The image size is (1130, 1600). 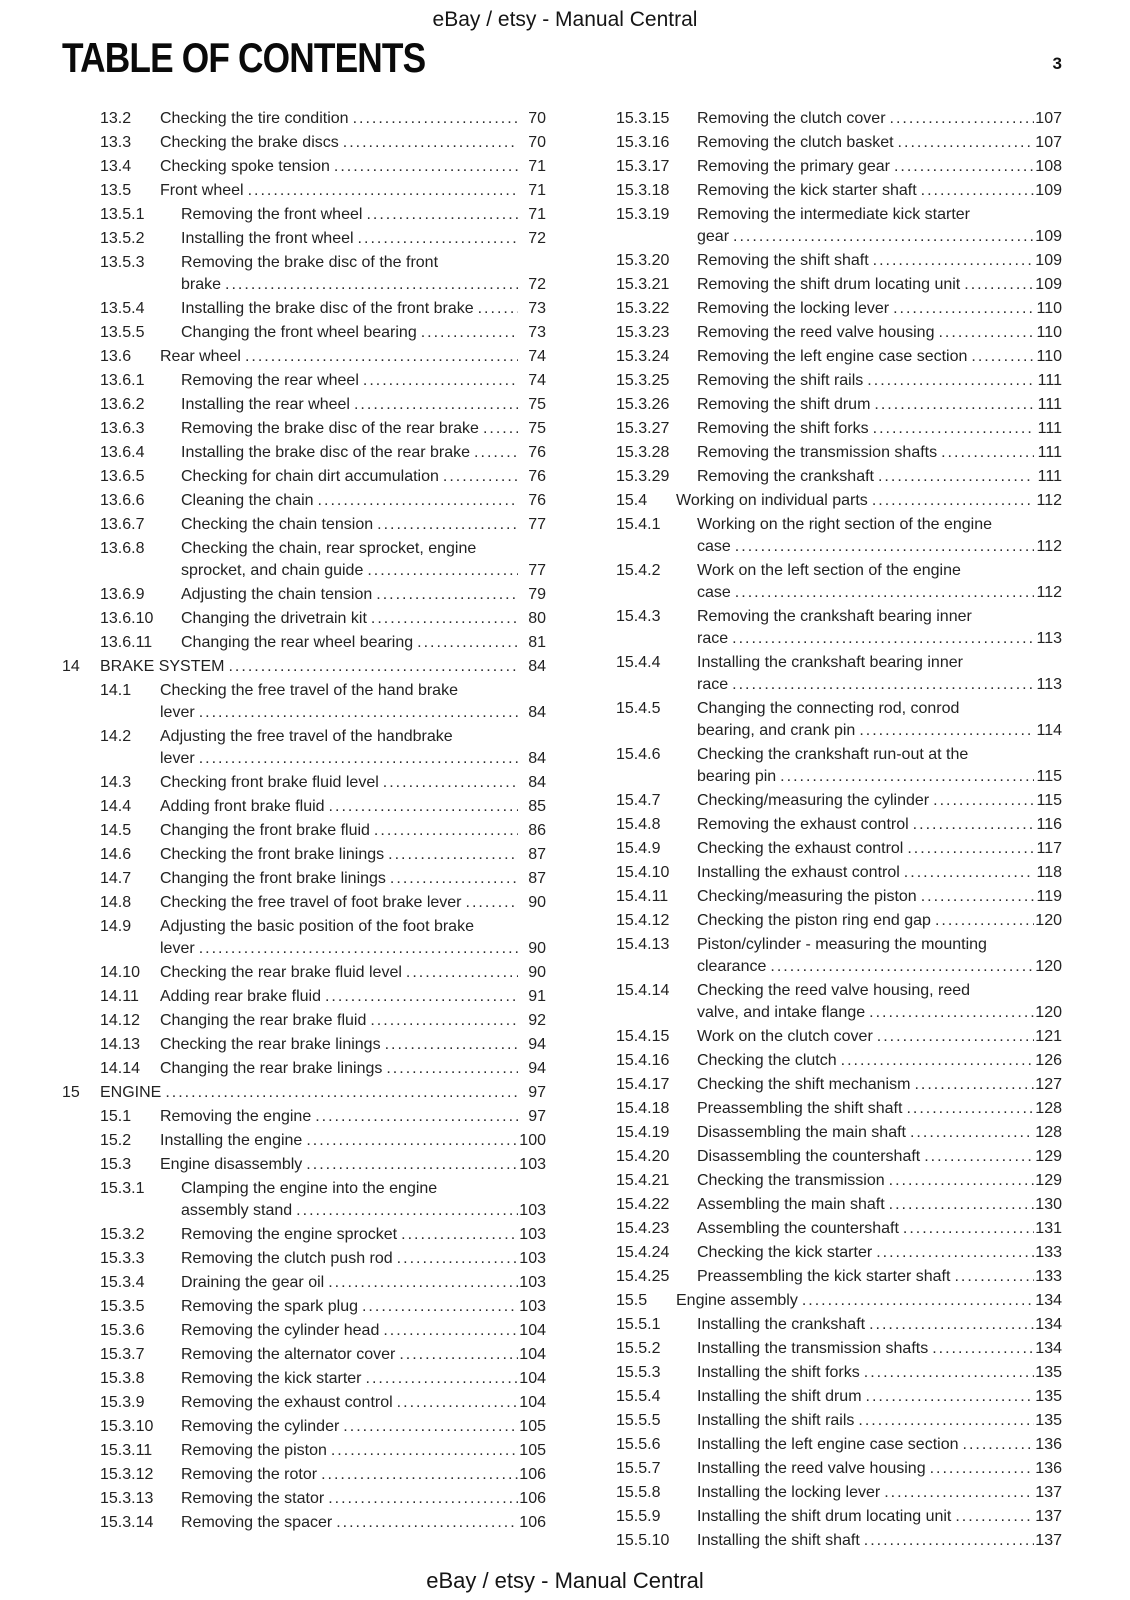 What do you see at coordinates (820, 825) in the screenshot?
I see `toc-entry: 15.4.8 Removing the exhaust control116` at bounding box center [820, 825].